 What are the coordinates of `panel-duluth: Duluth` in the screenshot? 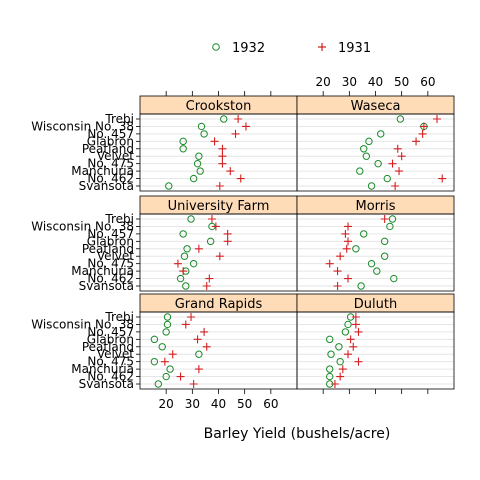 It's located at (375, 341).